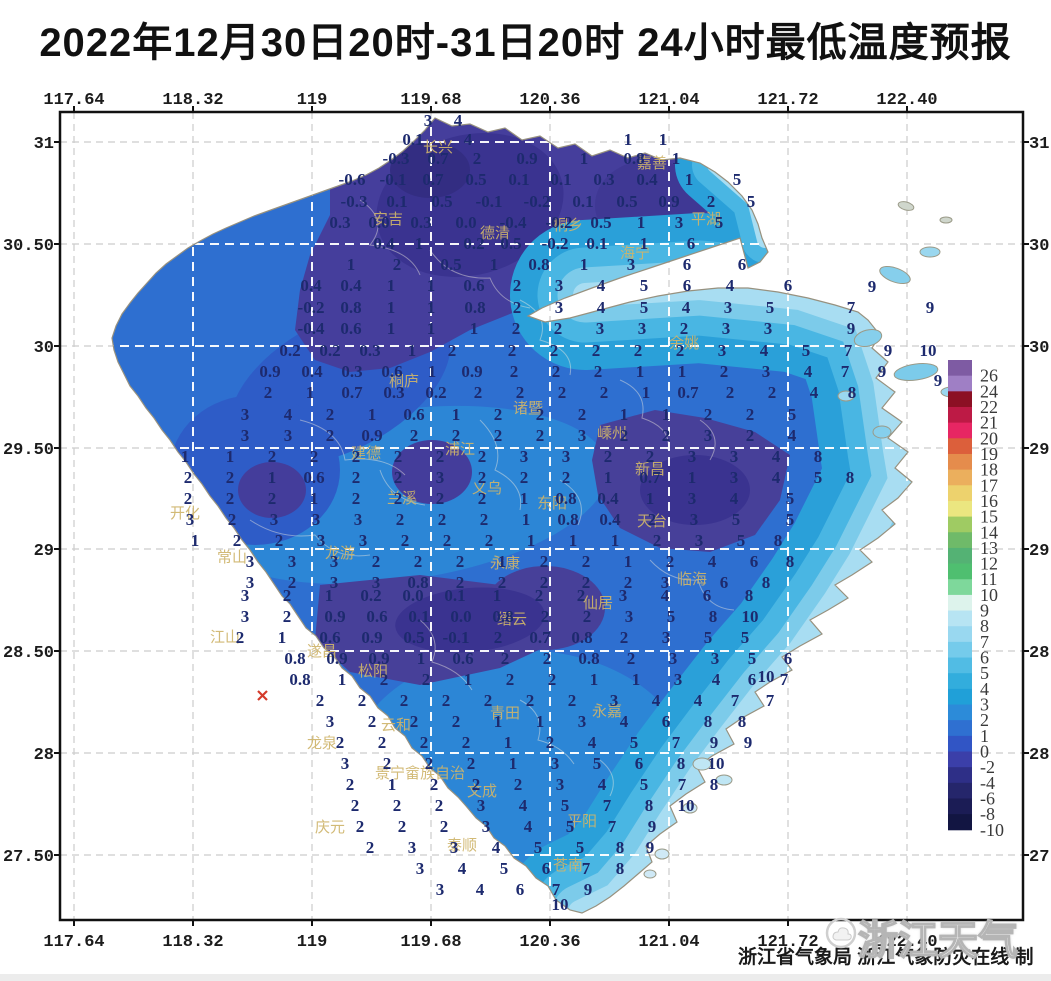 The width and height of the screenshot is (1051, 981). What do you see at coordinates (1040, 501) in the screenshot?
I see `y-axis-right: 31 30.50 30 29.50 29 28.50 28 27.50` at bounding box center [1040, 501].